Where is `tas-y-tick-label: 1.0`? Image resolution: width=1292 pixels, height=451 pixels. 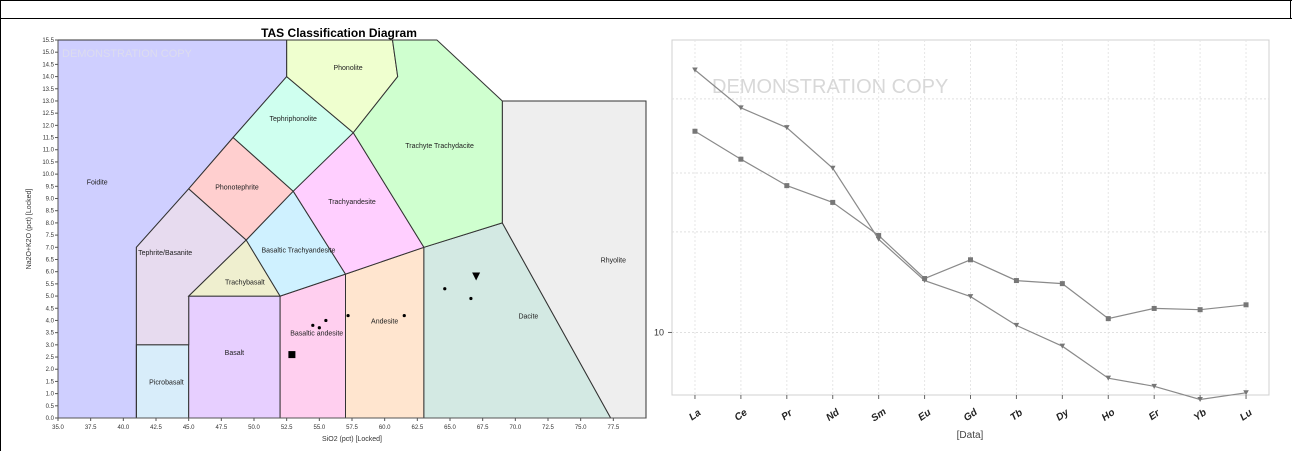
tas-y-tick-label: 1.0 is located at coordinates (50, 395).